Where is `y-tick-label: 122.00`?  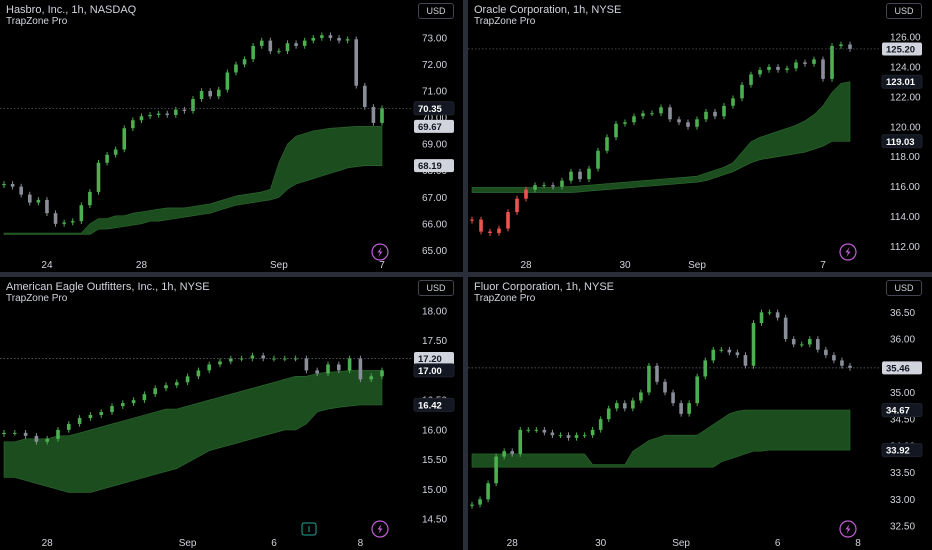 y-tick-label: 122.00 is located at coordinates (905, 97).